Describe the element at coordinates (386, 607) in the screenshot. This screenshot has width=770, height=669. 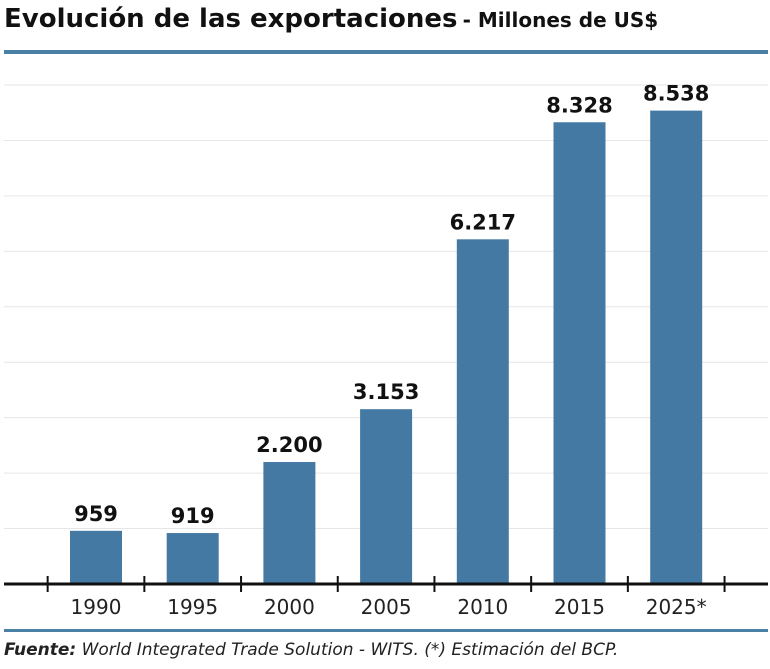
I see `x-tick-label: 2005` at that location.